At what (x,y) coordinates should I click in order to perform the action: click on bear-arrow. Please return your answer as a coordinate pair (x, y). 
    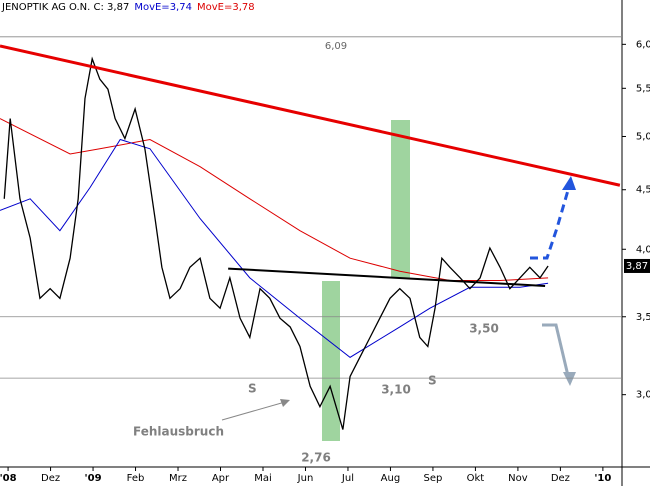
    Looking at the image, I should click on (556, 352).